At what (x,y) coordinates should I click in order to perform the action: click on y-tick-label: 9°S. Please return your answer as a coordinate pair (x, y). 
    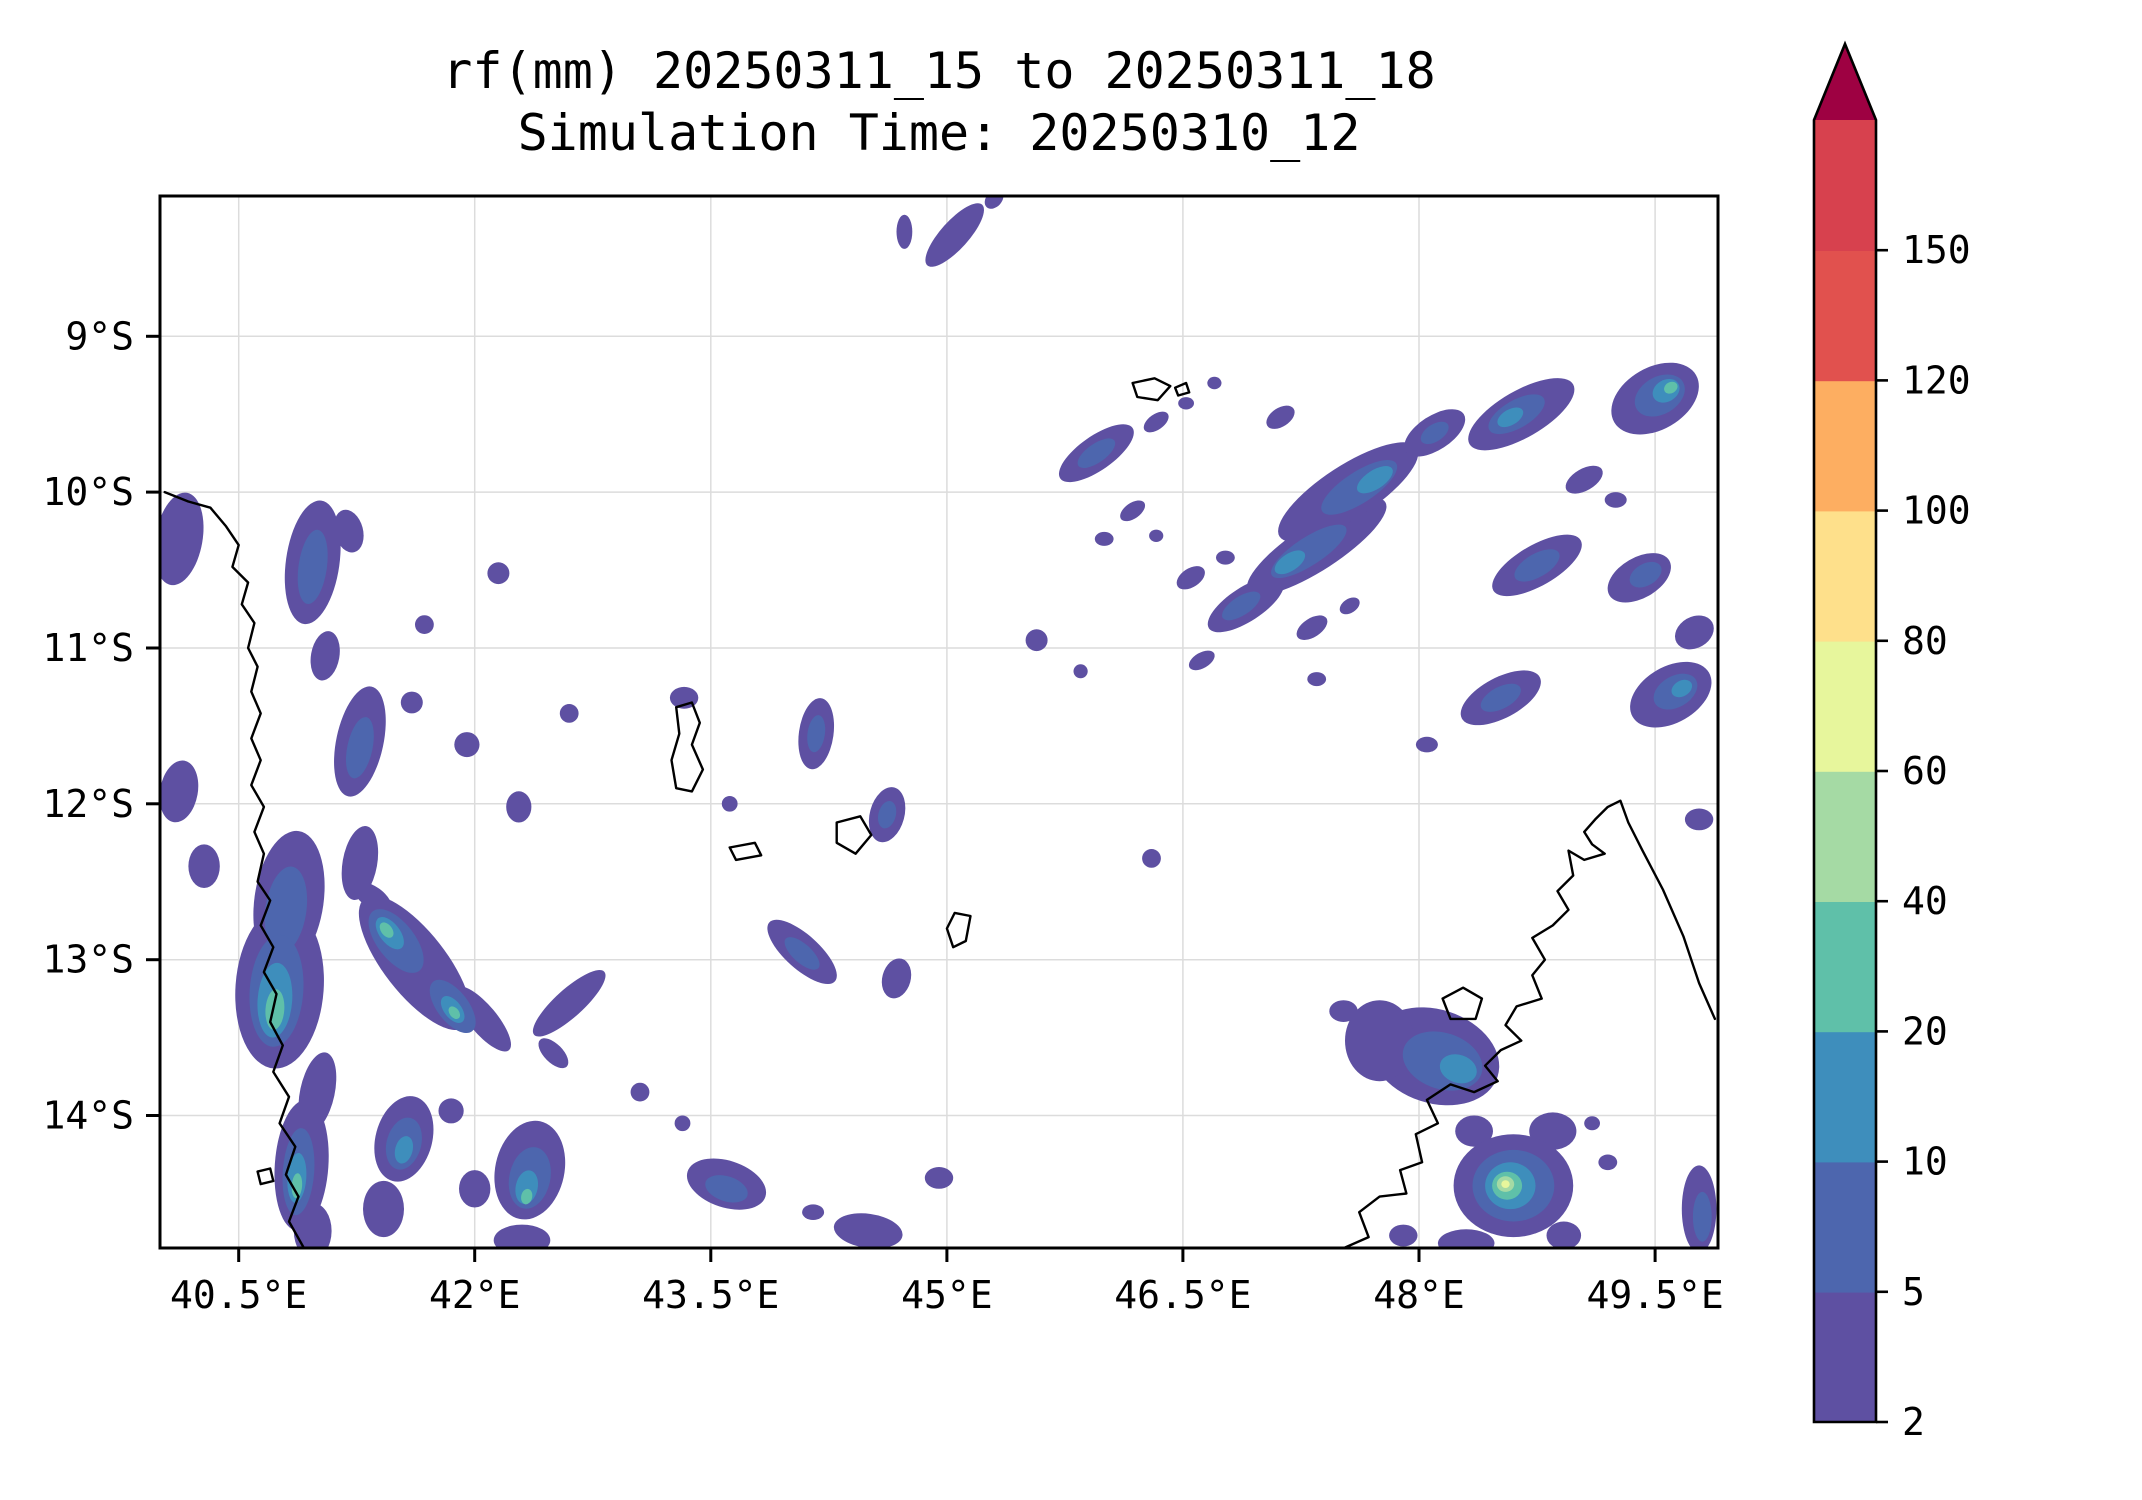
    Looking at the image, I should click on (99, 336).